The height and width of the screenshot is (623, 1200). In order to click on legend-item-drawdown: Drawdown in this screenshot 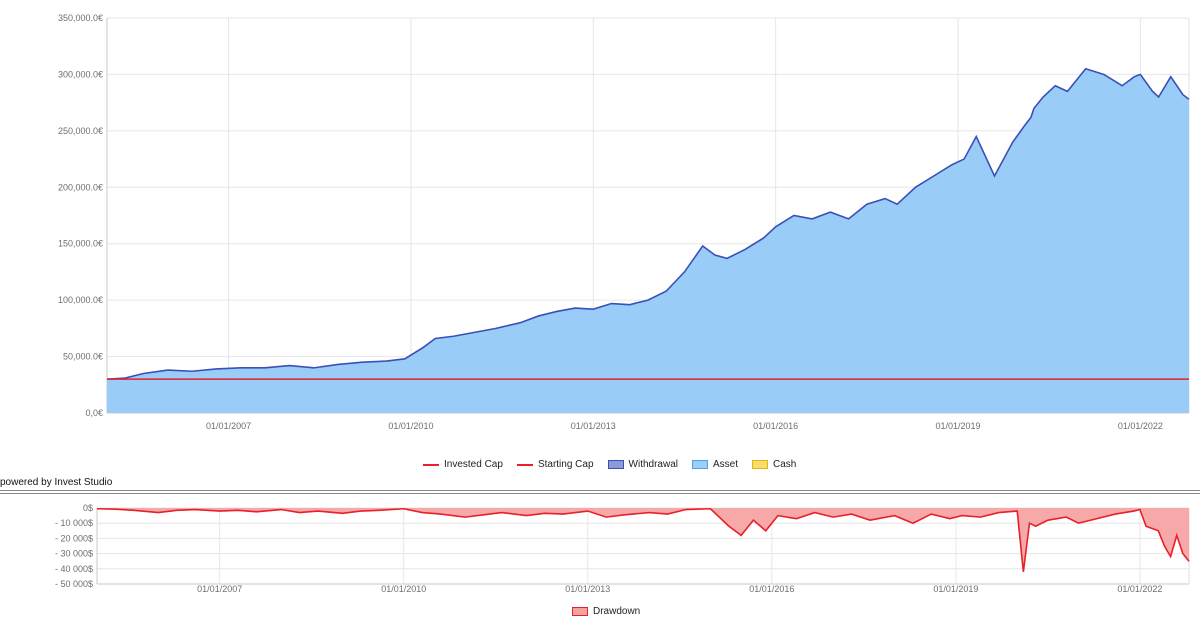, I will do `click(606, 611)`.